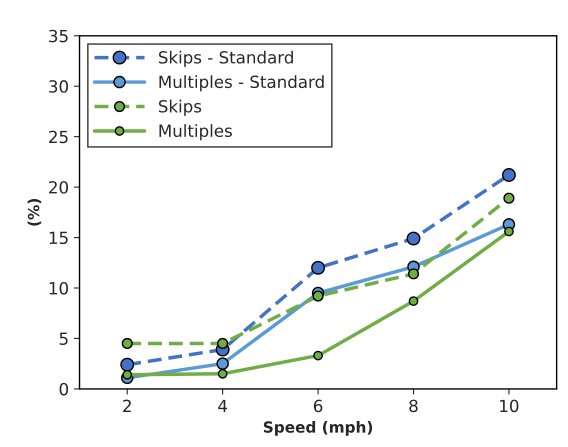 This screenshot has height=447, width=568. What do you see at coordinates (195, 132) in the screenshot?
I see `legend-label: Multiples` at bounding box center [195, 132].